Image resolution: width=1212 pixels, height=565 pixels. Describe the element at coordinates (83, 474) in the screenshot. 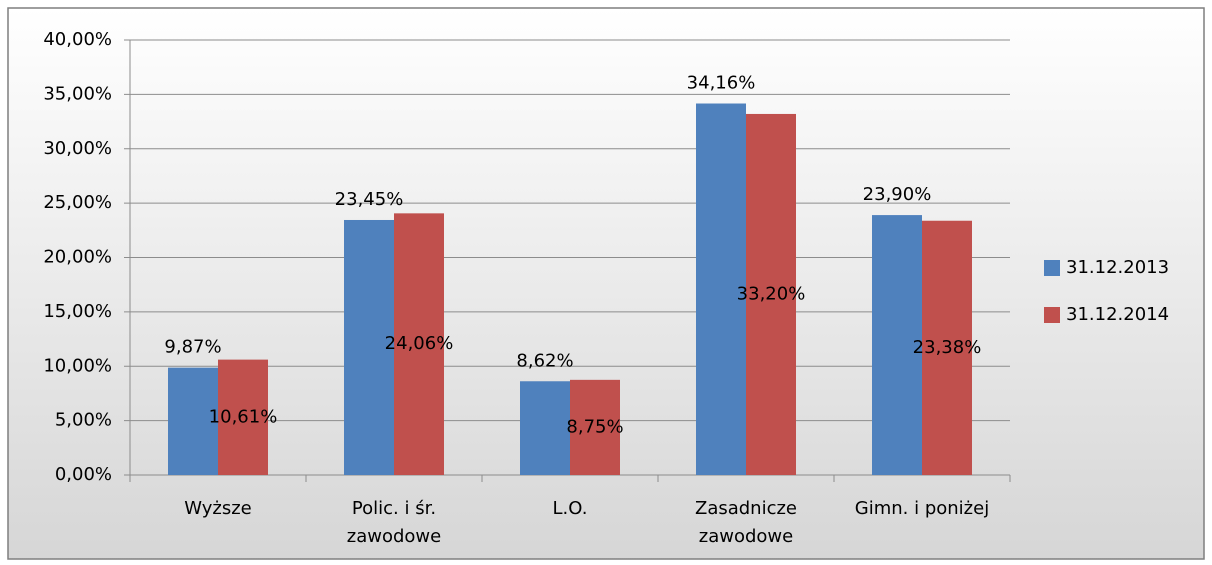

I see `y-tick-label: 0,00%` at that location.